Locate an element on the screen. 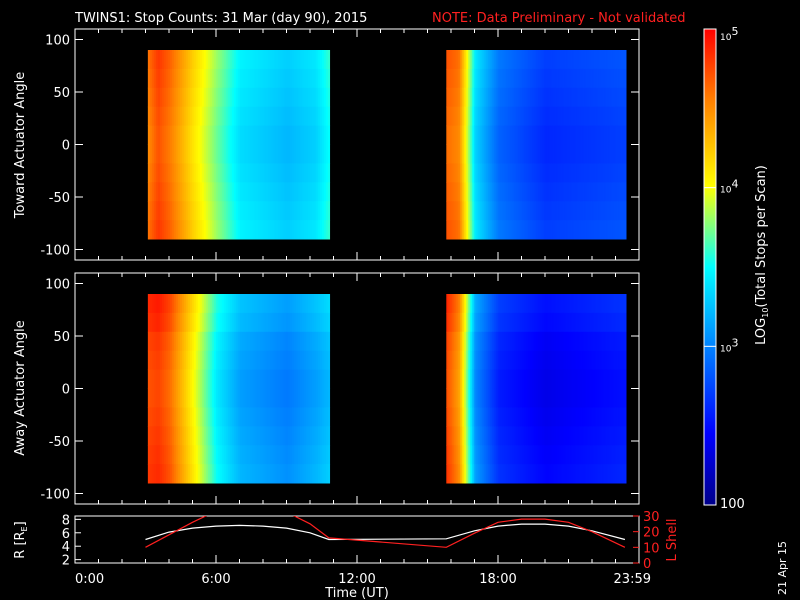 The width and height of the screenshot is (800, 600). time-axis-label: Time (UT) is located at coordinates (356, 593).